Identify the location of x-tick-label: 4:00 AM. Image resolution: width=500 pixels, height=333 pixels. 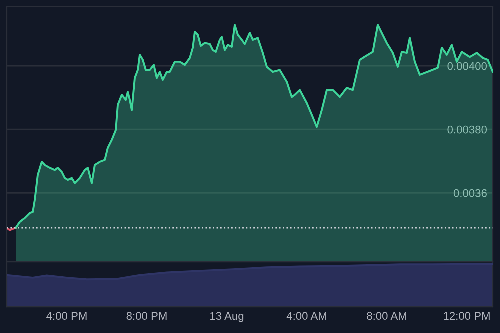
(306, 316).